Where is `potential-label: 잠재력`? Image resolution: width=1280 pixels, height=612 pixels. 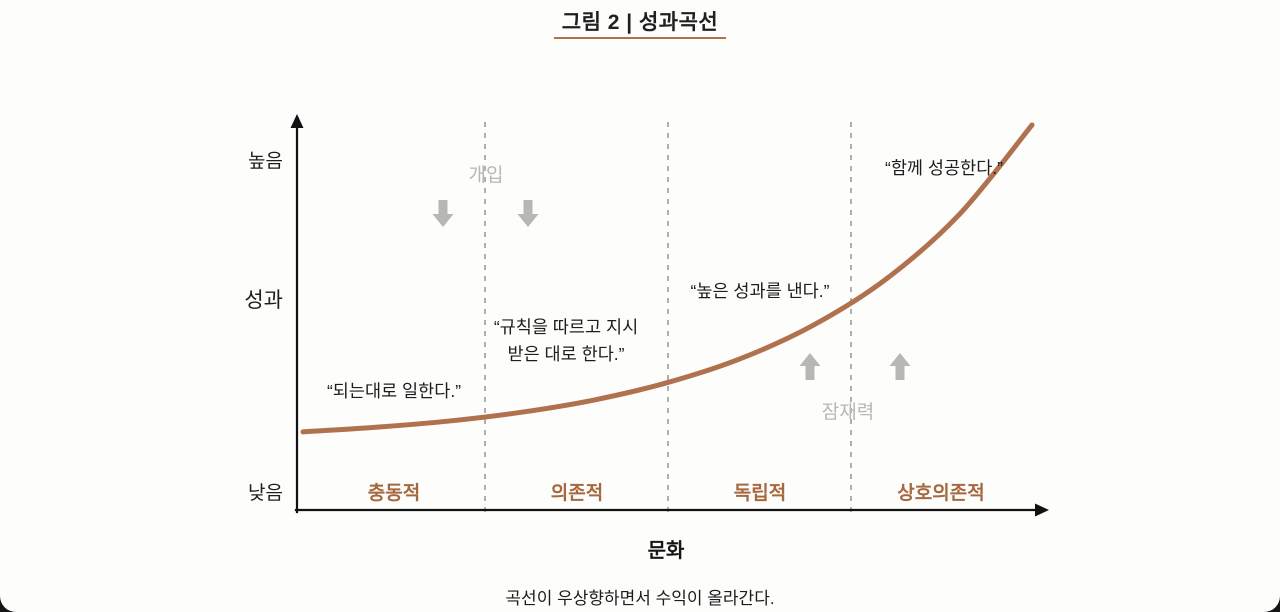 potential-label: 잠재력 is located at coordinates (848, 412).